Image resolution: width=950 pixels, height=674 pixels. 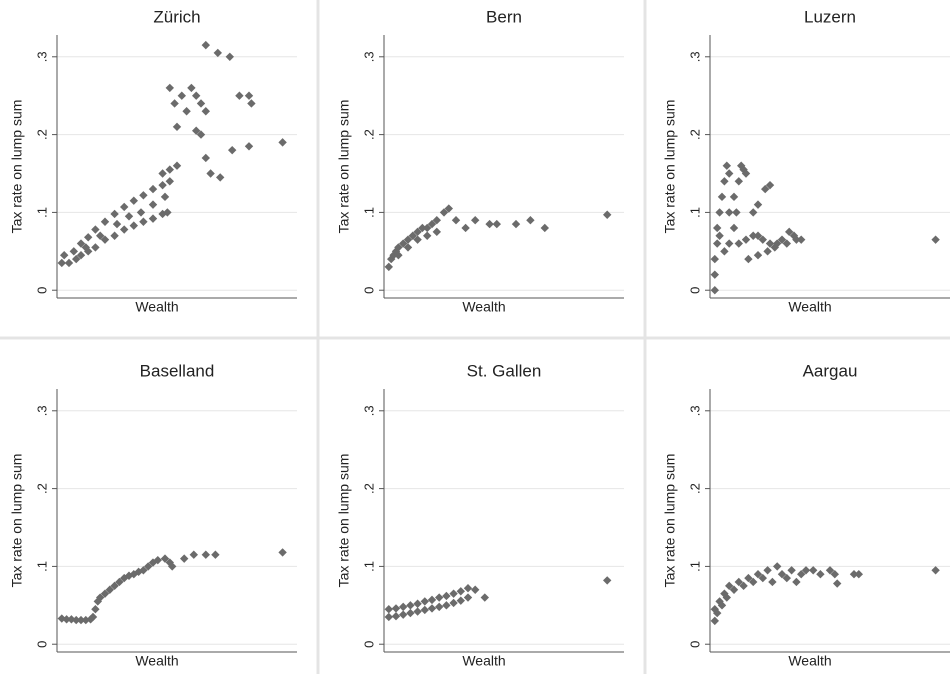 What do you see at coordinates (504, 370) in the screenshot?
I see `panel-title: St. Gallen` at bounding box center [504, 370].